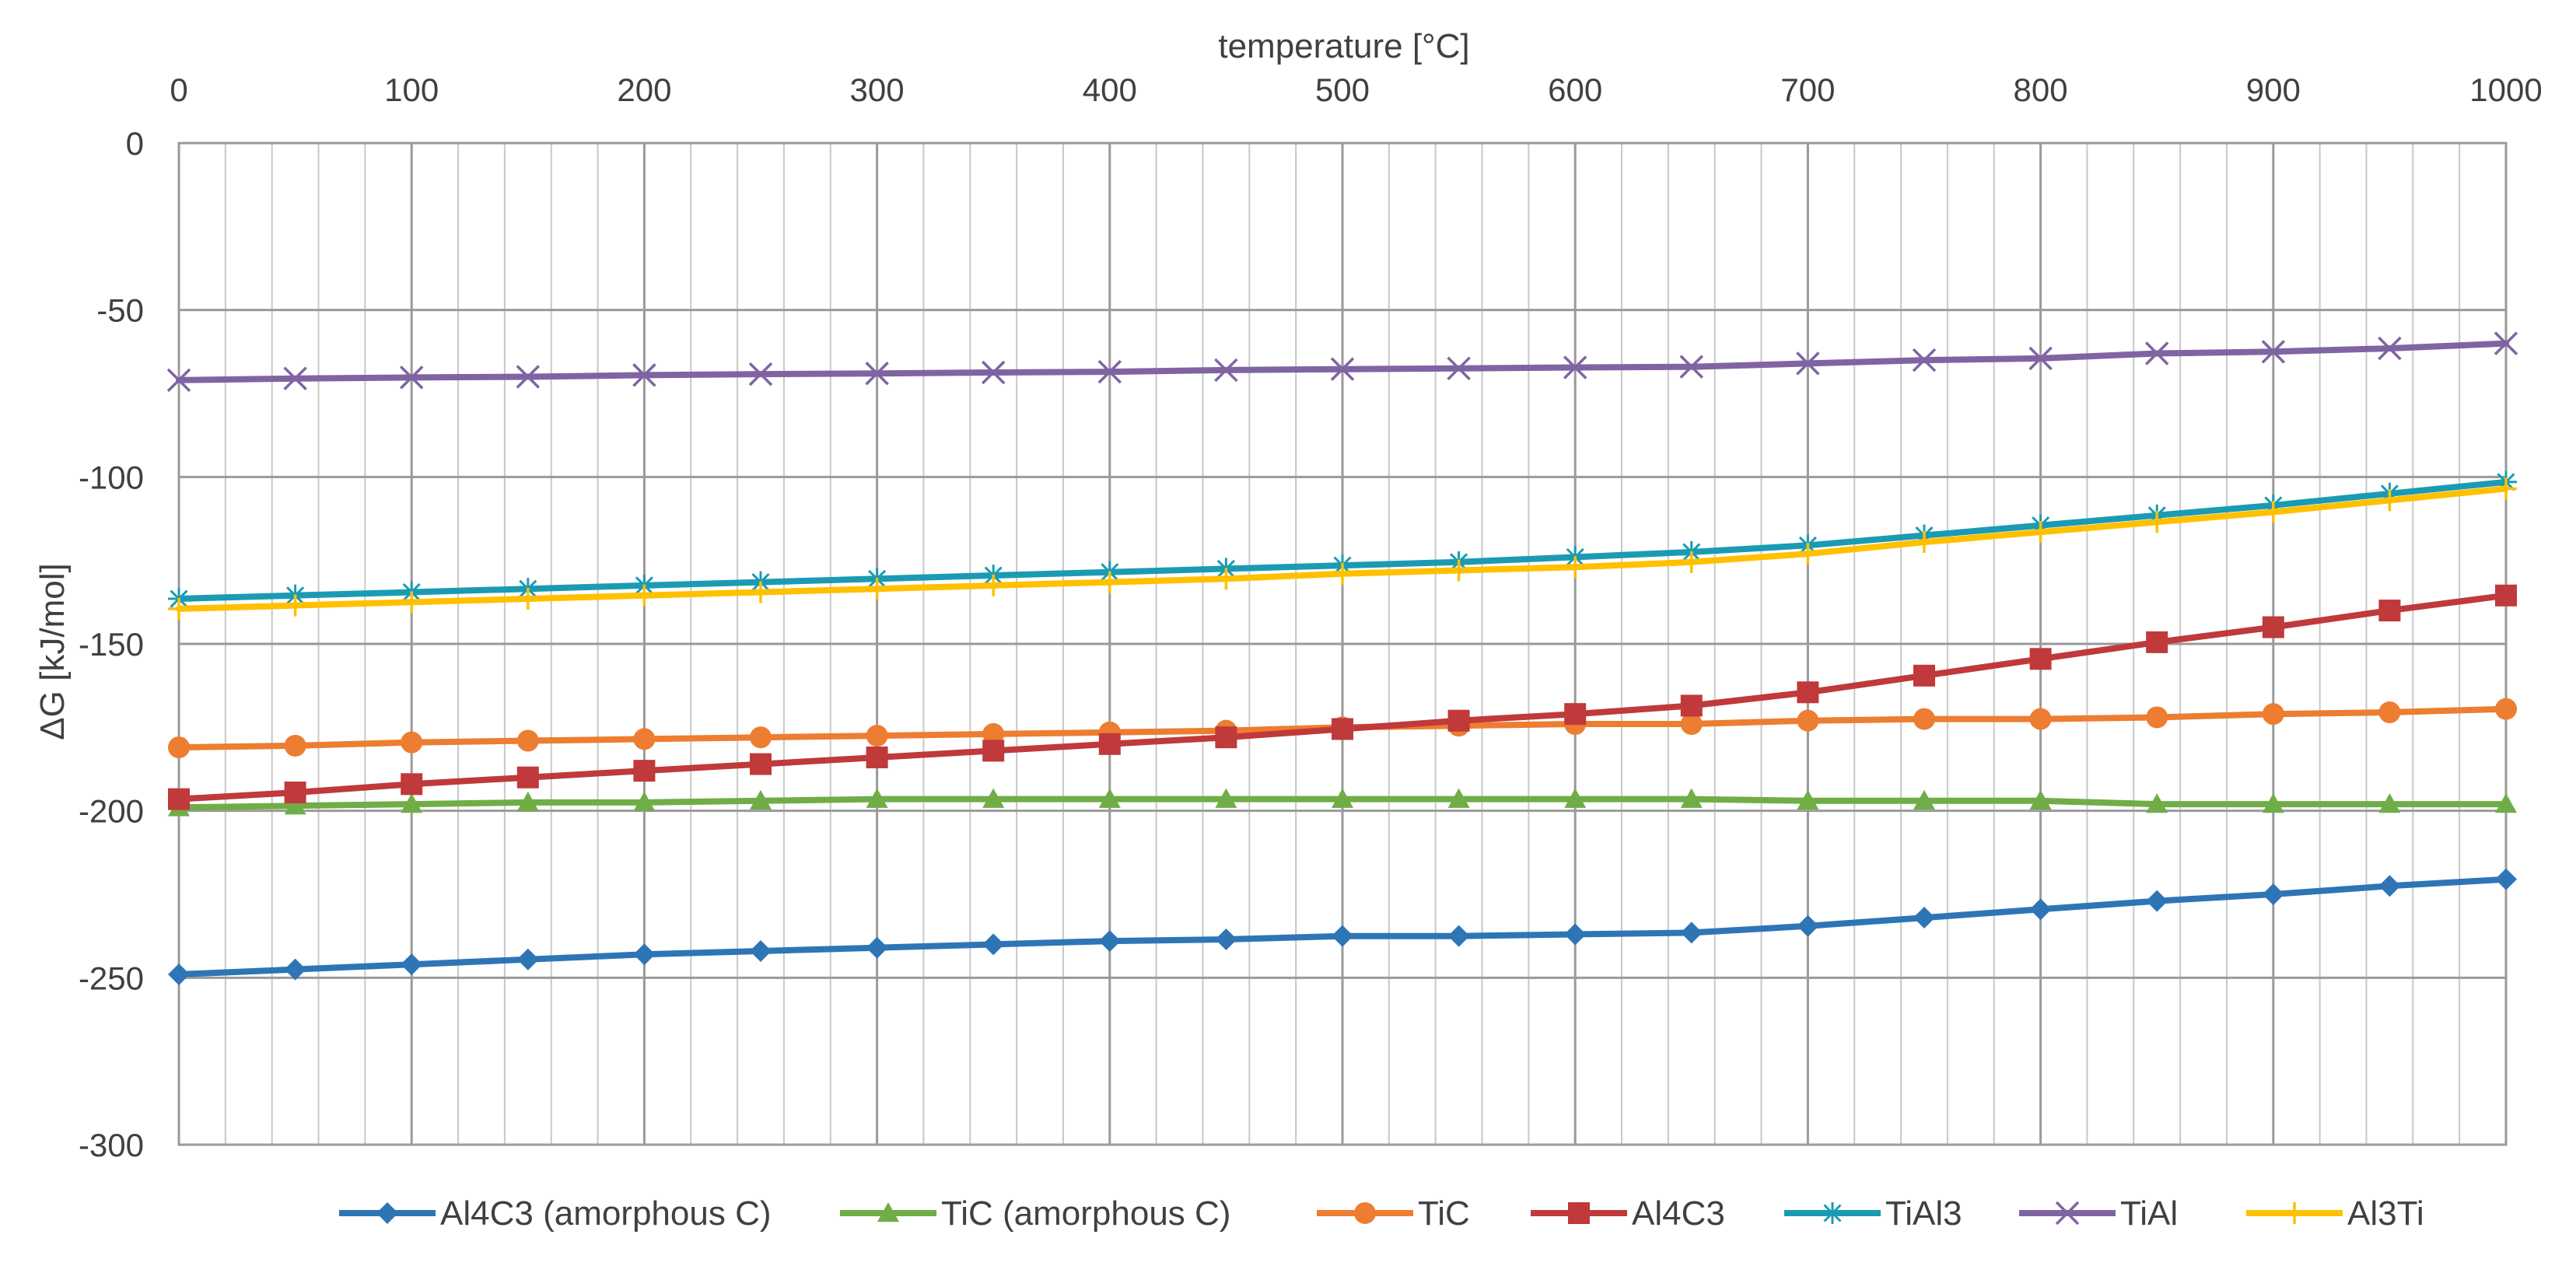 The image size is (2576, 1266). I want to click on y-tick-label: -300, so click(111, 1145).